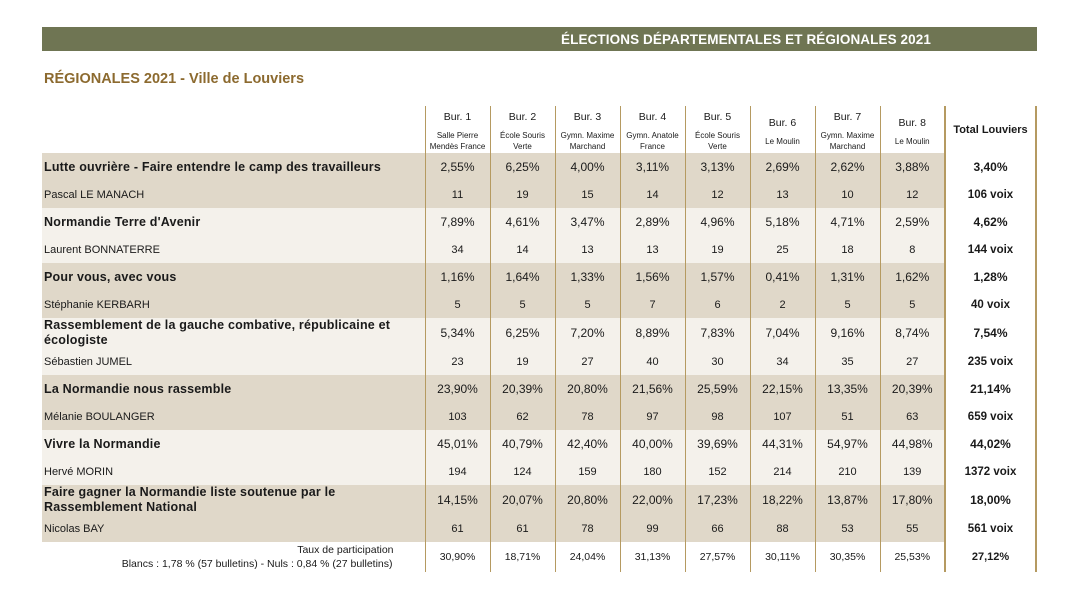  I want to click on percent-cell: 13,87%, so click(847, 500).